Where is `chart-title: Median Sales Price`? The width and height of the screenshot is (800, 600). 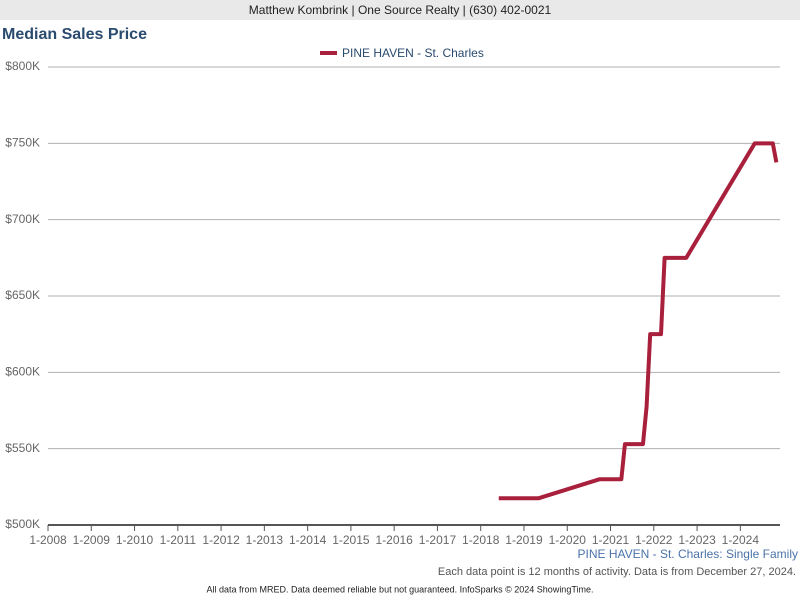 chart-title: Median Sales Price is located at coordinates (74, 34).